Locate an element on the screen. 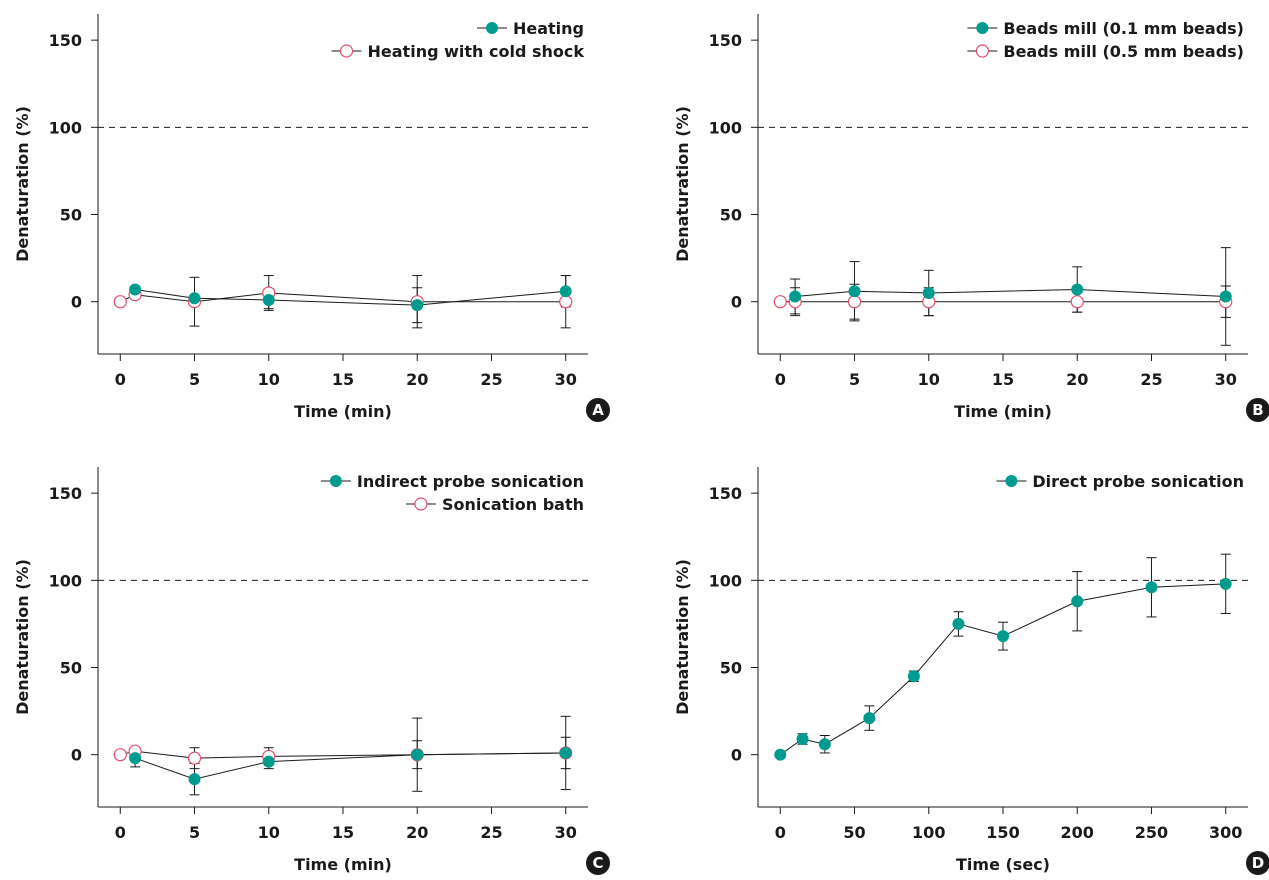 Image resolution: width=1269 pixels, height=880 pixels. panel-c-x-tick-label: 0 is located at coordinates (120, 832).